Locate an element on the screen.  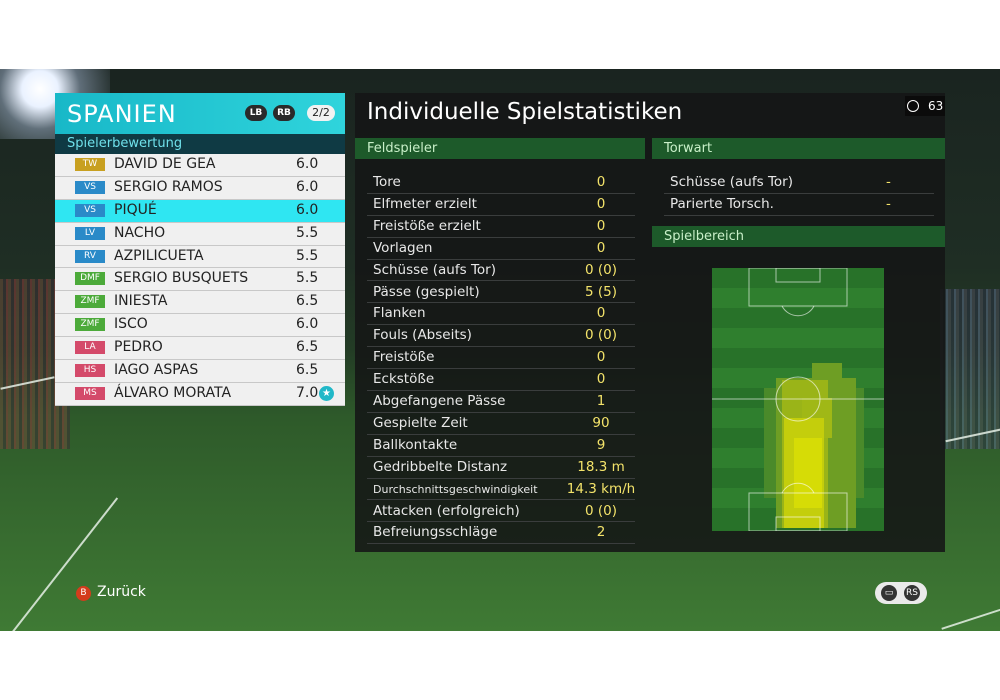
stat-label: Tore is located at coordinates (387, 182).